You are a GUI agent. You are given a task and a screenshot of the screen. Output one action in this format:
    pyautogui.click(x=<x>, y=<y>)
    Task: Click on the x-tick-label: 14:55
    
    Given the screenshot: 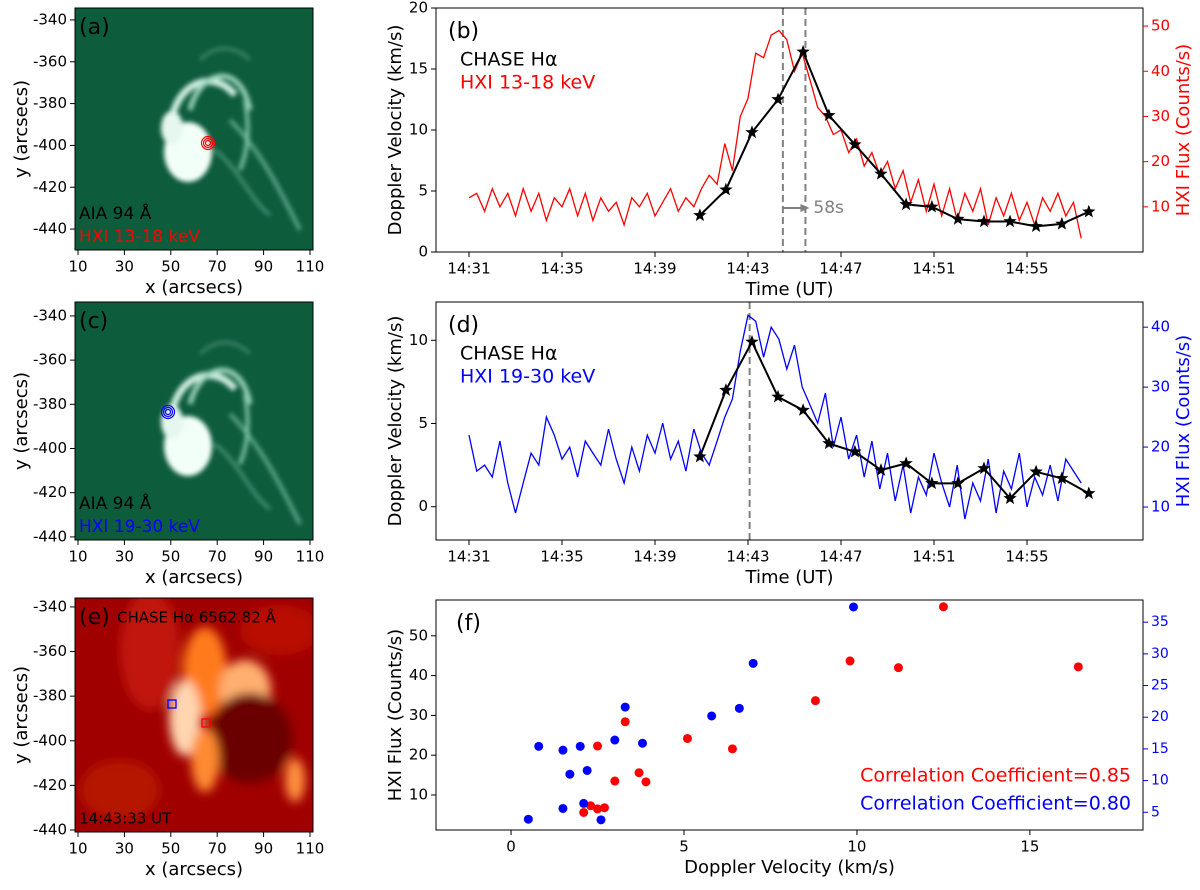 What is the action you would take?
    pyautogui.click(x=1026, y=557)
    